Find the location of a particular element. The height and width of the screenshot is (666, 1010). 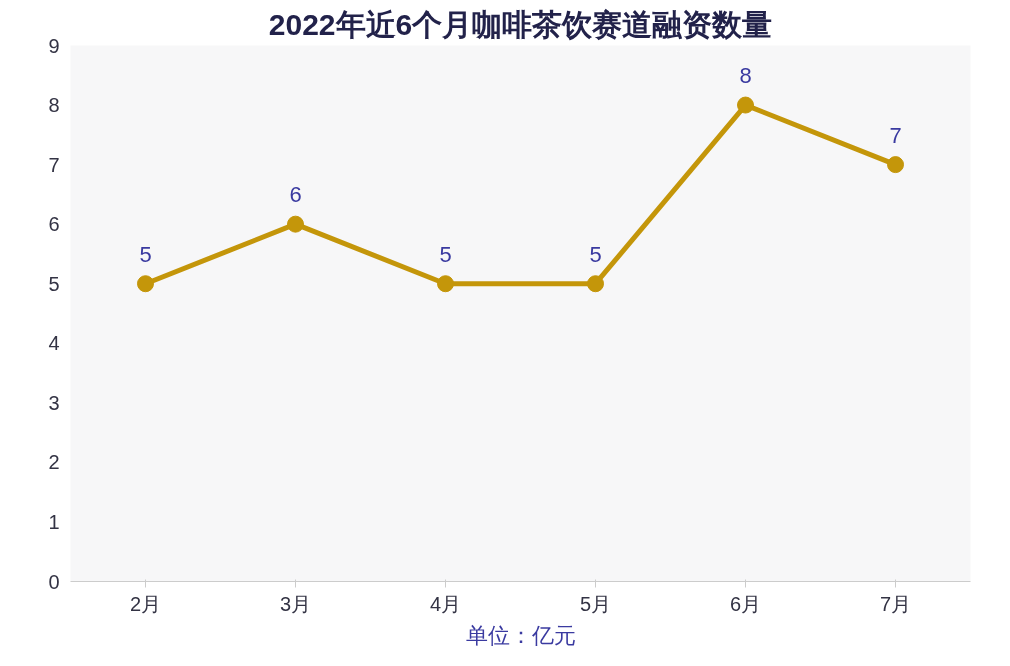

y-tick-label: 3 is located at coordinates (54, 402).